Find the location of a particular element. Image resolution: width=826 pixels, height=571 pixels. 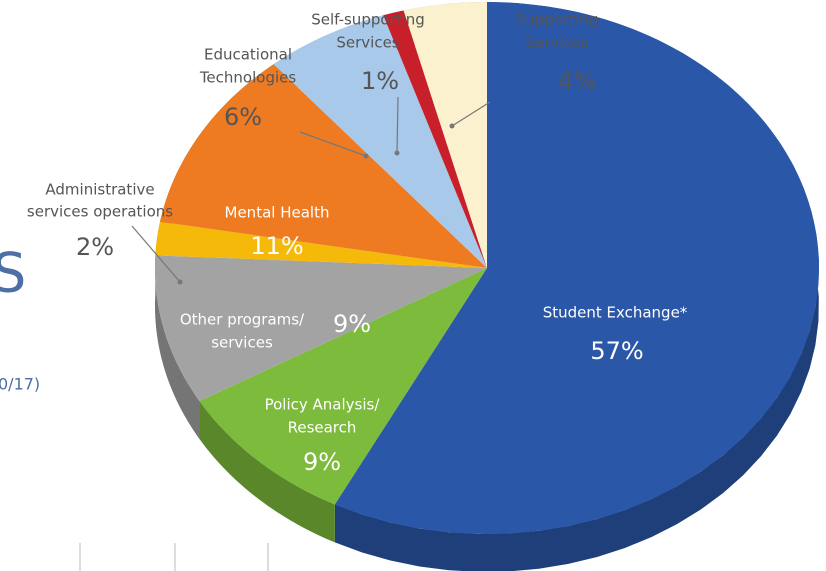

value-label: 2% is located at coordinates (95, 247).